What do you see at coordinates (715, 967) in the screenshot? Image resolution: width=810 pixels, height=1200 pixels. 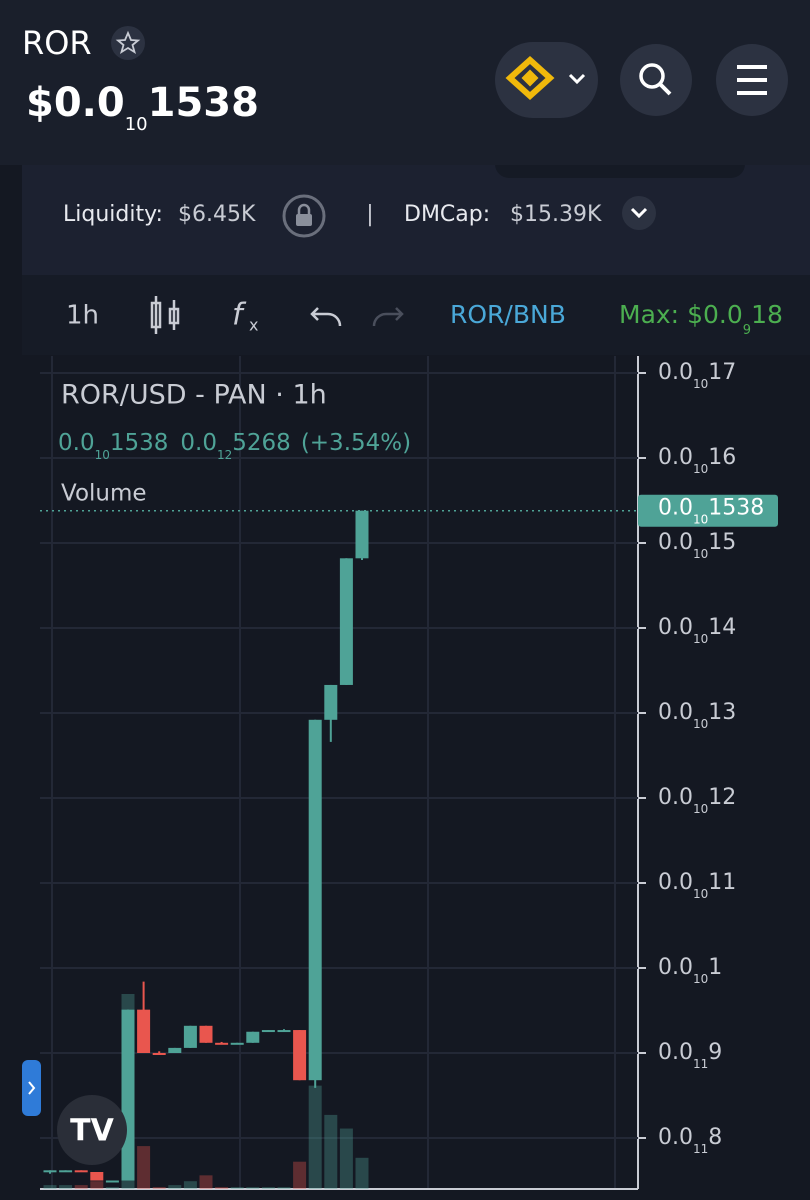 I see `label-digits: 1` at bounding box center [715, 967].